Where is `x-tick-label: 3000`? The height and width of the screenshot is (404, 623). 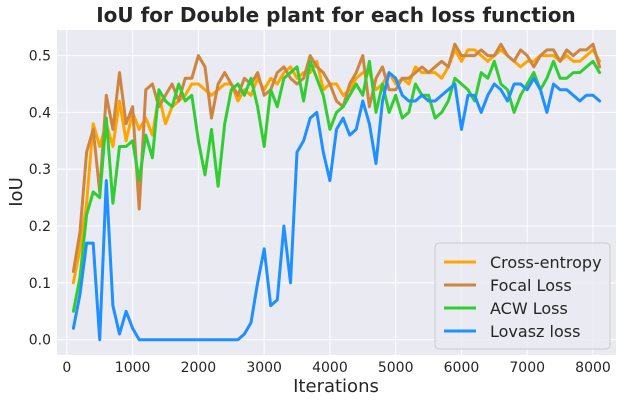
x-tick-label: 3000 is located at coordinates (264, 368).